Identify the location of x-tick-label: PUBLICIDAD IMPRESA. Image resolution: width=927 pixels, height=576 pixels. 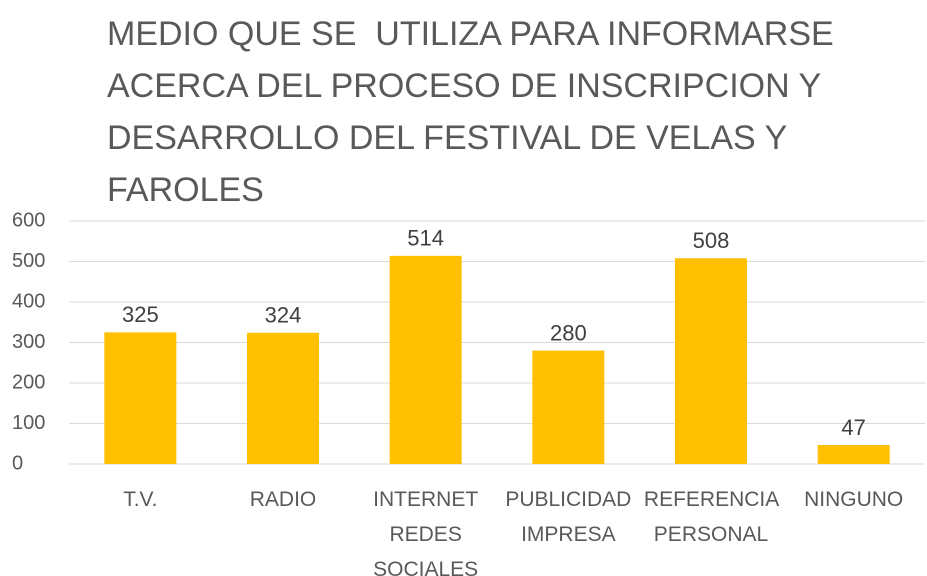
(568, 517).